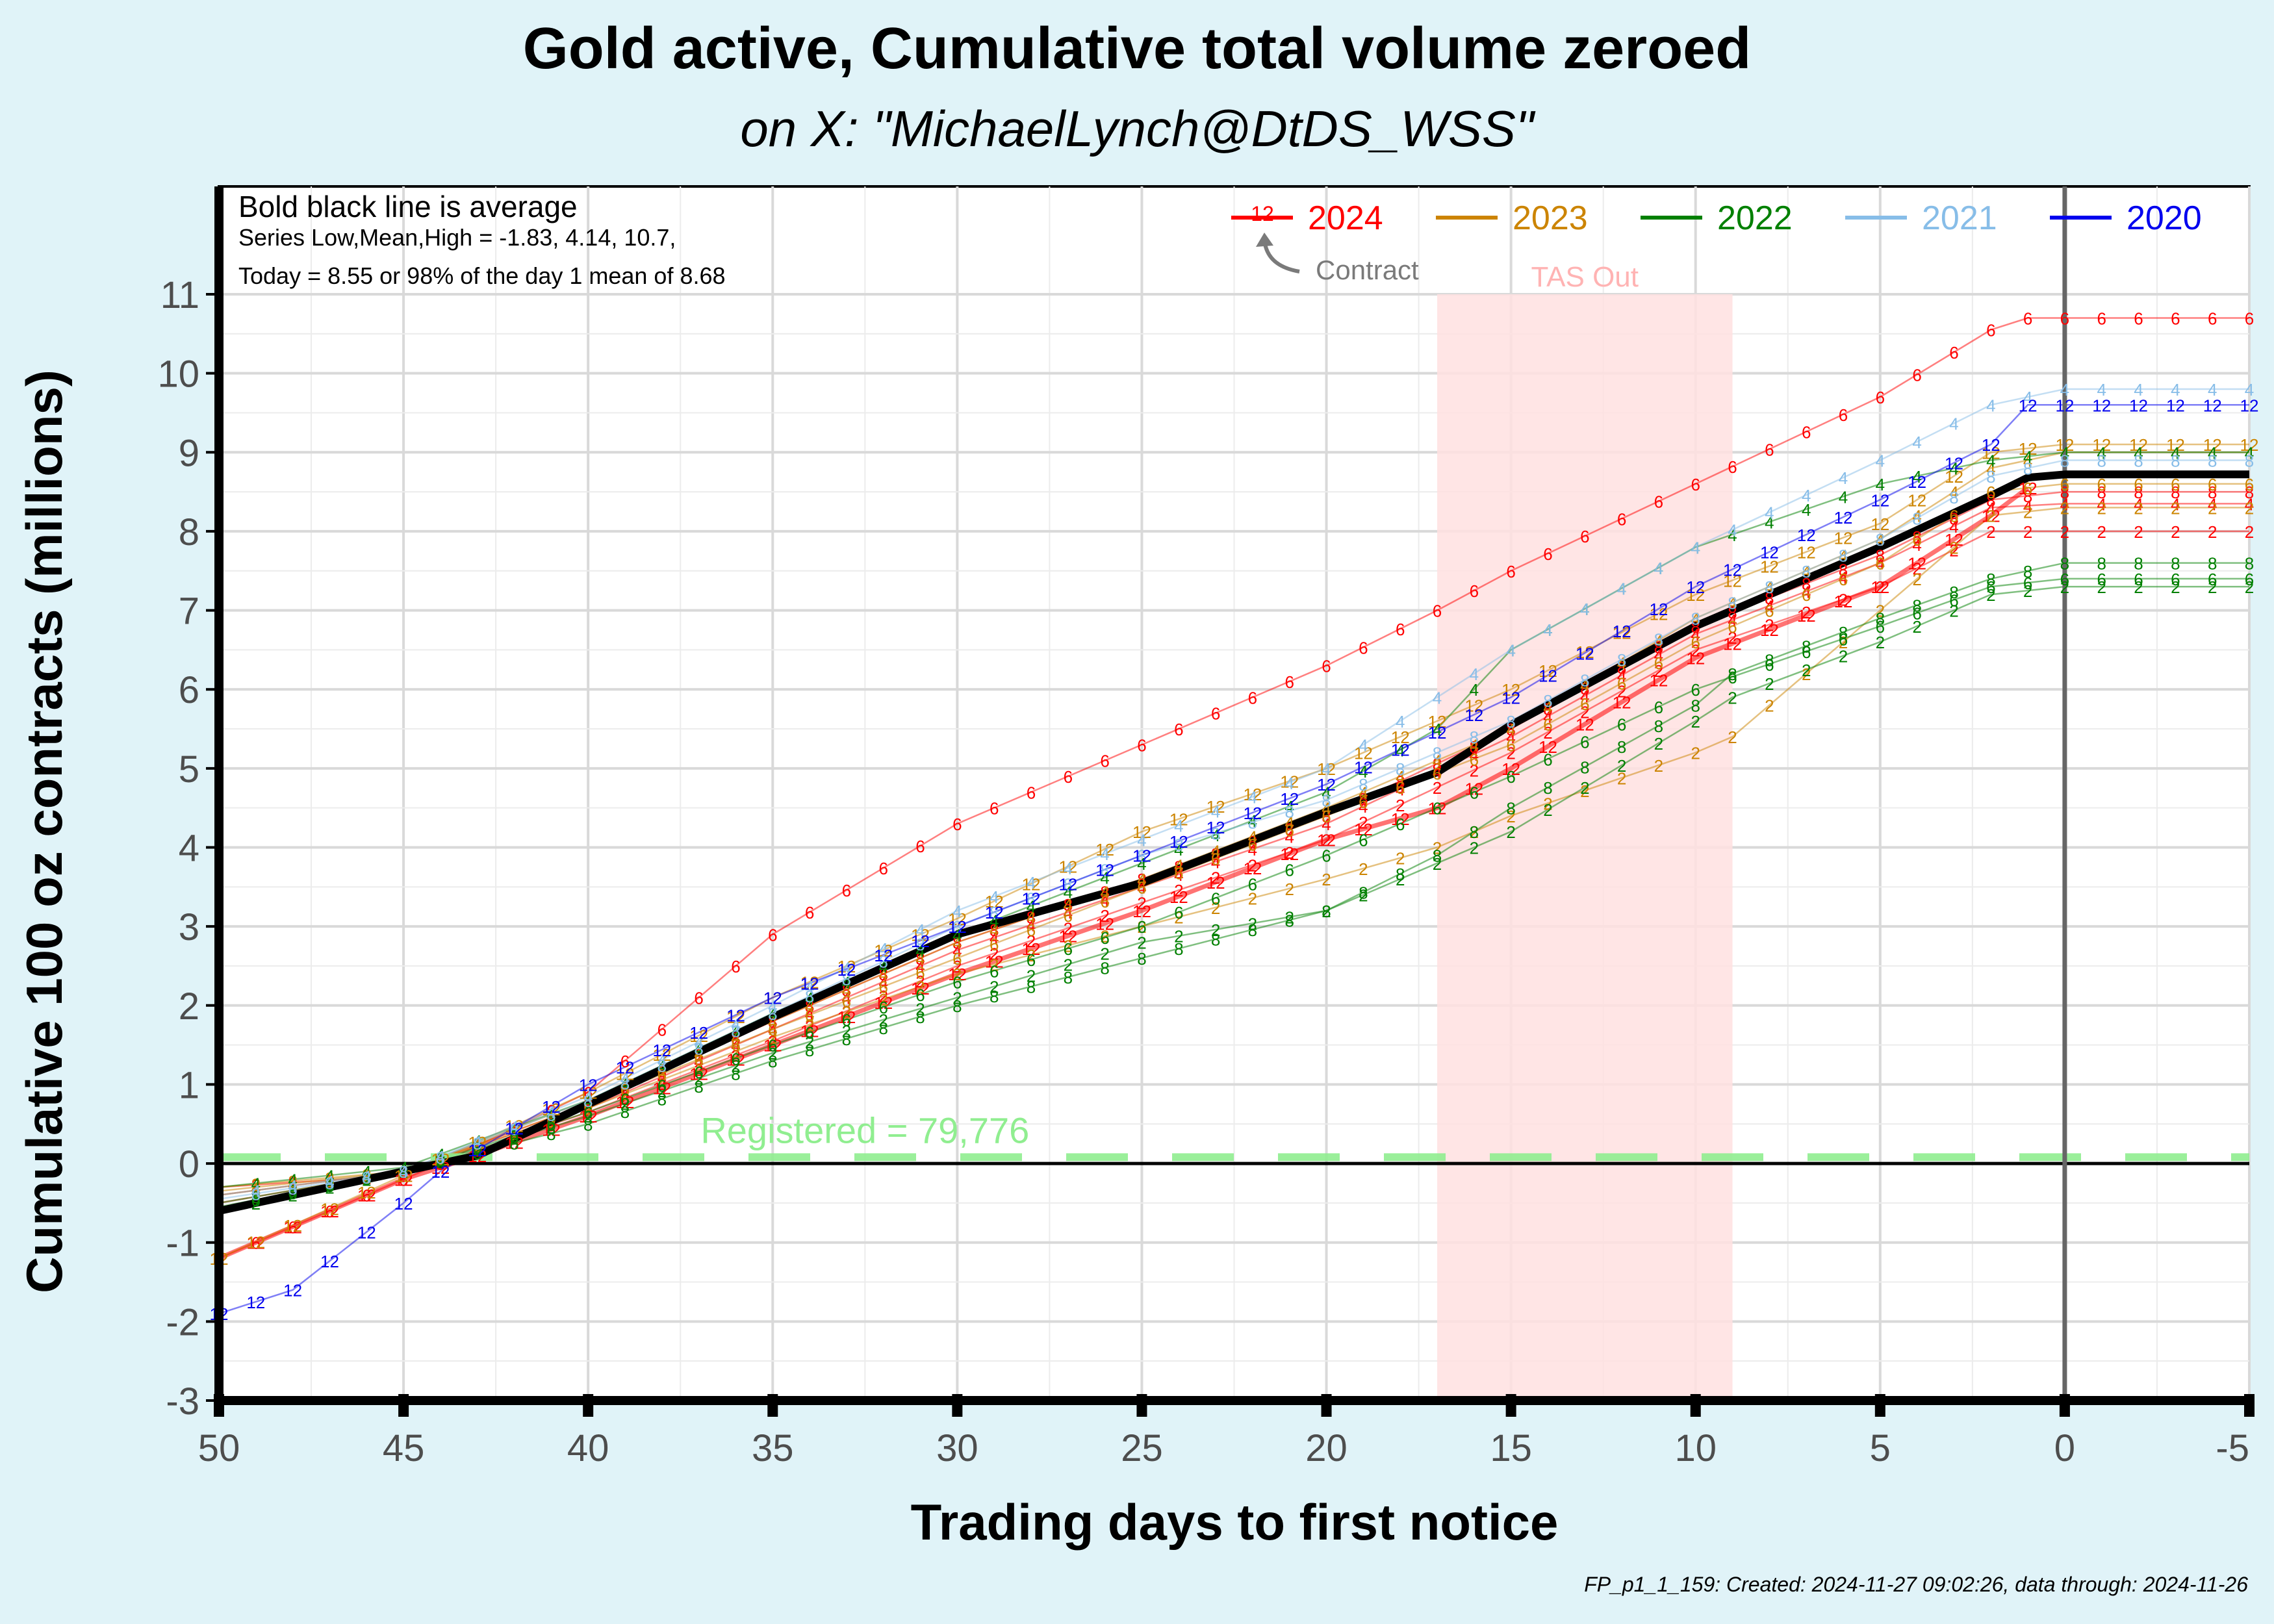  I want to click on y-tick-label: 3, so click(189, 927).